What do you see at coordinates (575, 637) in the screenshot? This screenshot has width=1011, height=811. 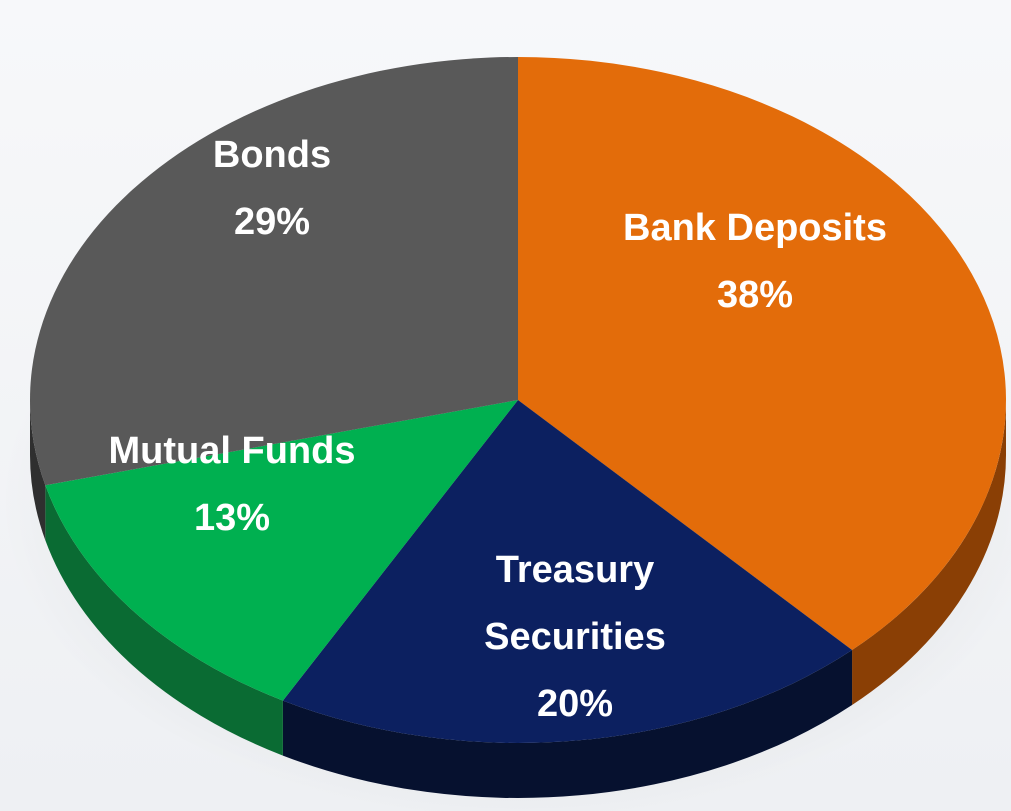 I see `slice-label-treasury-securities: Securities` at bounding box center [575, 637].